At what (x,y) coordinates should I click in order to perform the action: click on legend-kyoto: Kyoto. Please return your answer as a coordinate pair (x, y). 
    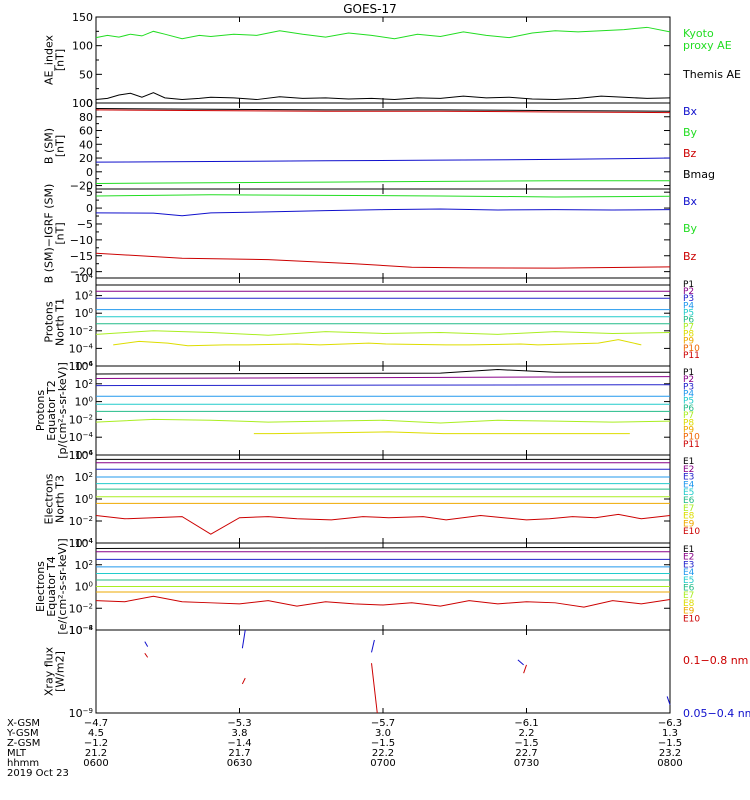
    Looking at the image, I should click on (698, 33).